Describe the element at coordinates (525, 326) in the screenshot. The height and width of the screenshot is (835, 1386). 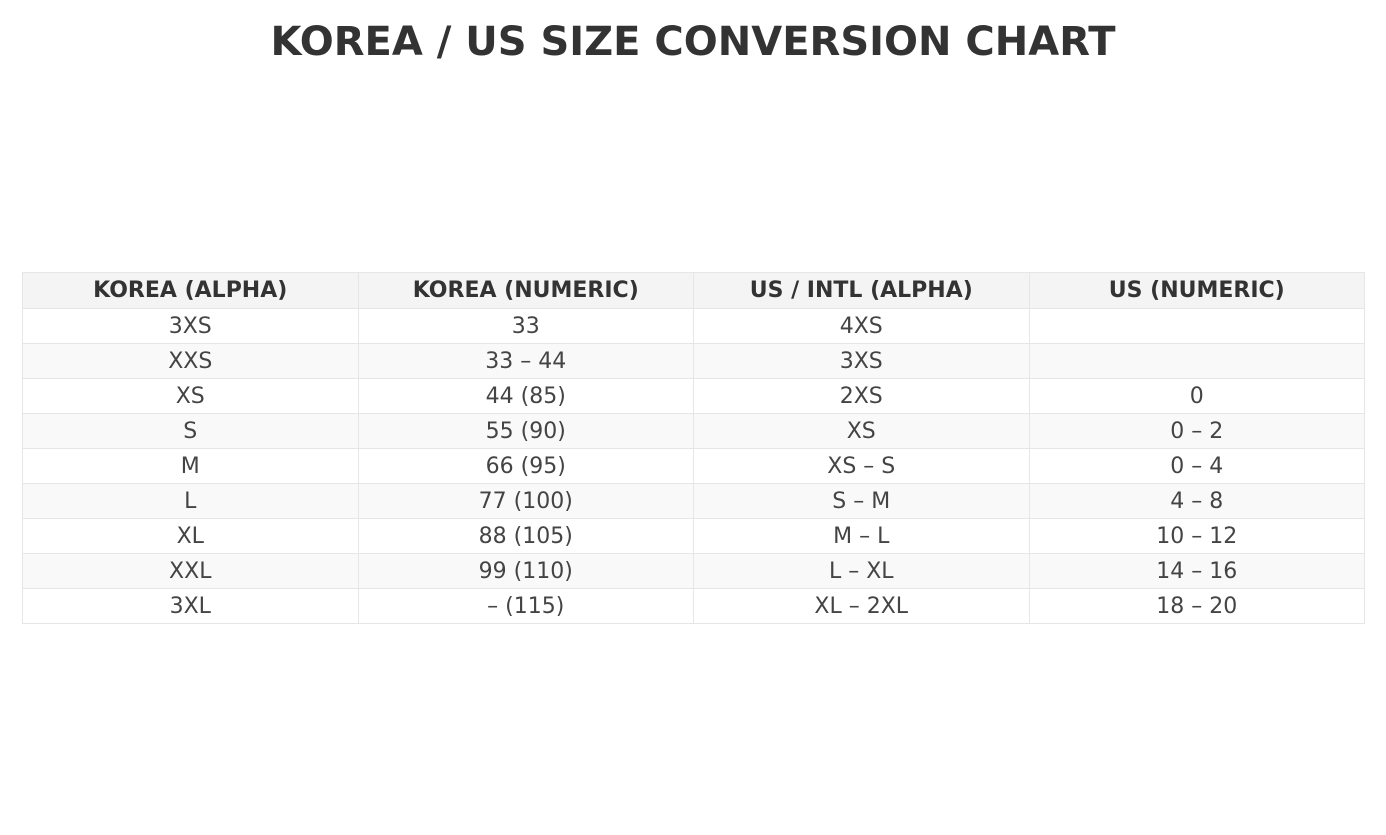
I see `cell-korea-numeric: 33` at that location.